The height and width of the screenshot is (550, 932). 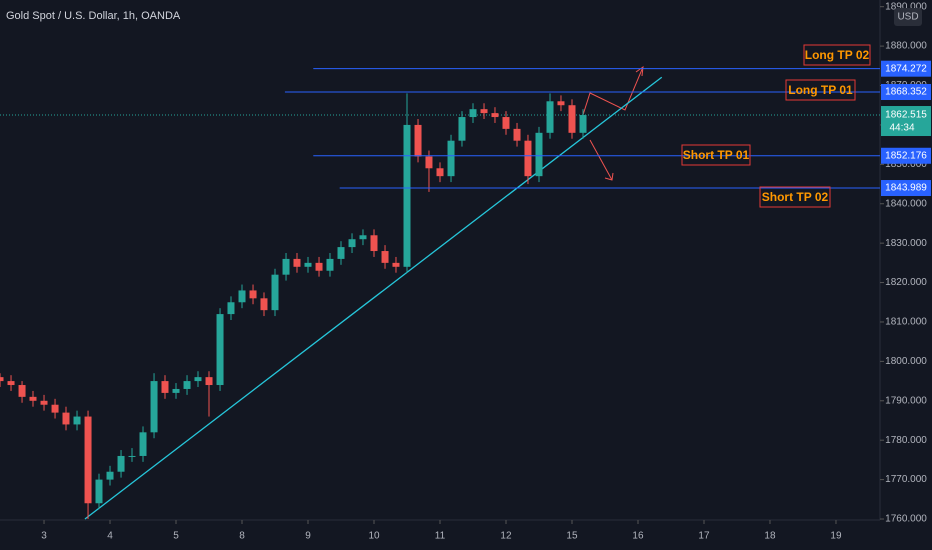 I want to click on y-tick-label: 1800.000, so click(x=906, y=361).